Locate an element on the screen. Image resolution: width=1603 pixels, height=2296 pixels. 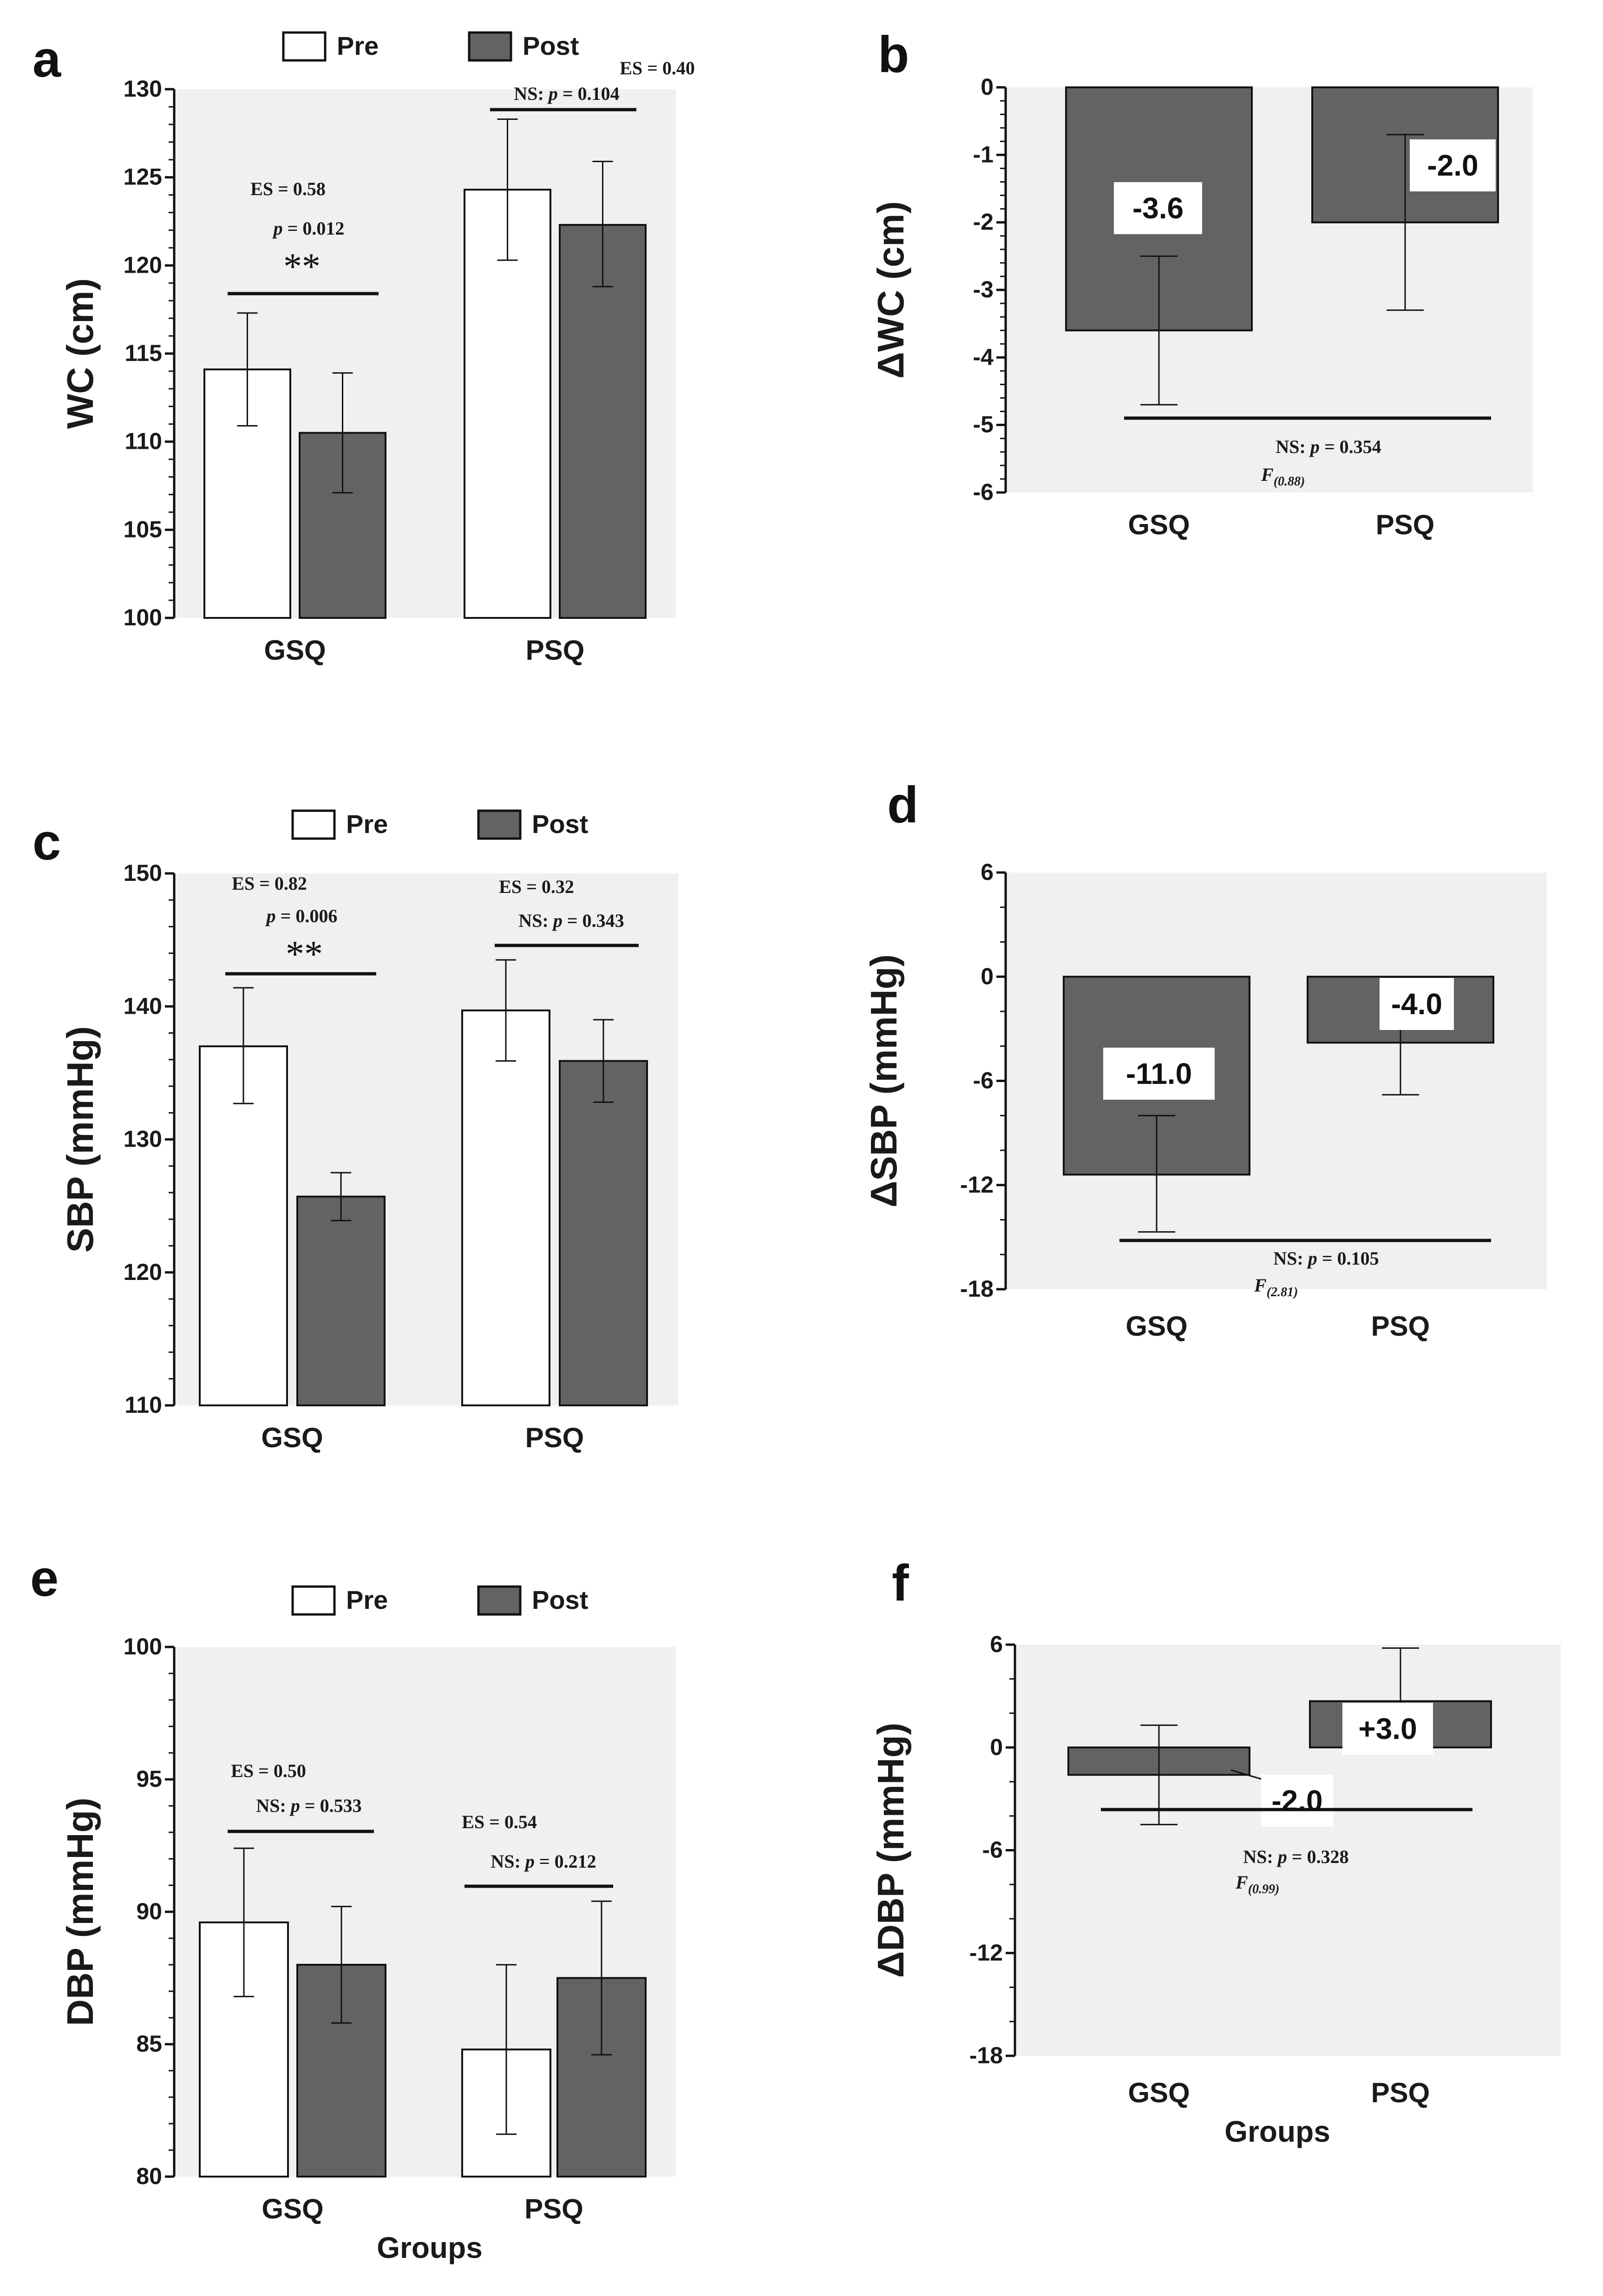
p-value: NS: p = 0.533 is located at coordinates (308, 1805).